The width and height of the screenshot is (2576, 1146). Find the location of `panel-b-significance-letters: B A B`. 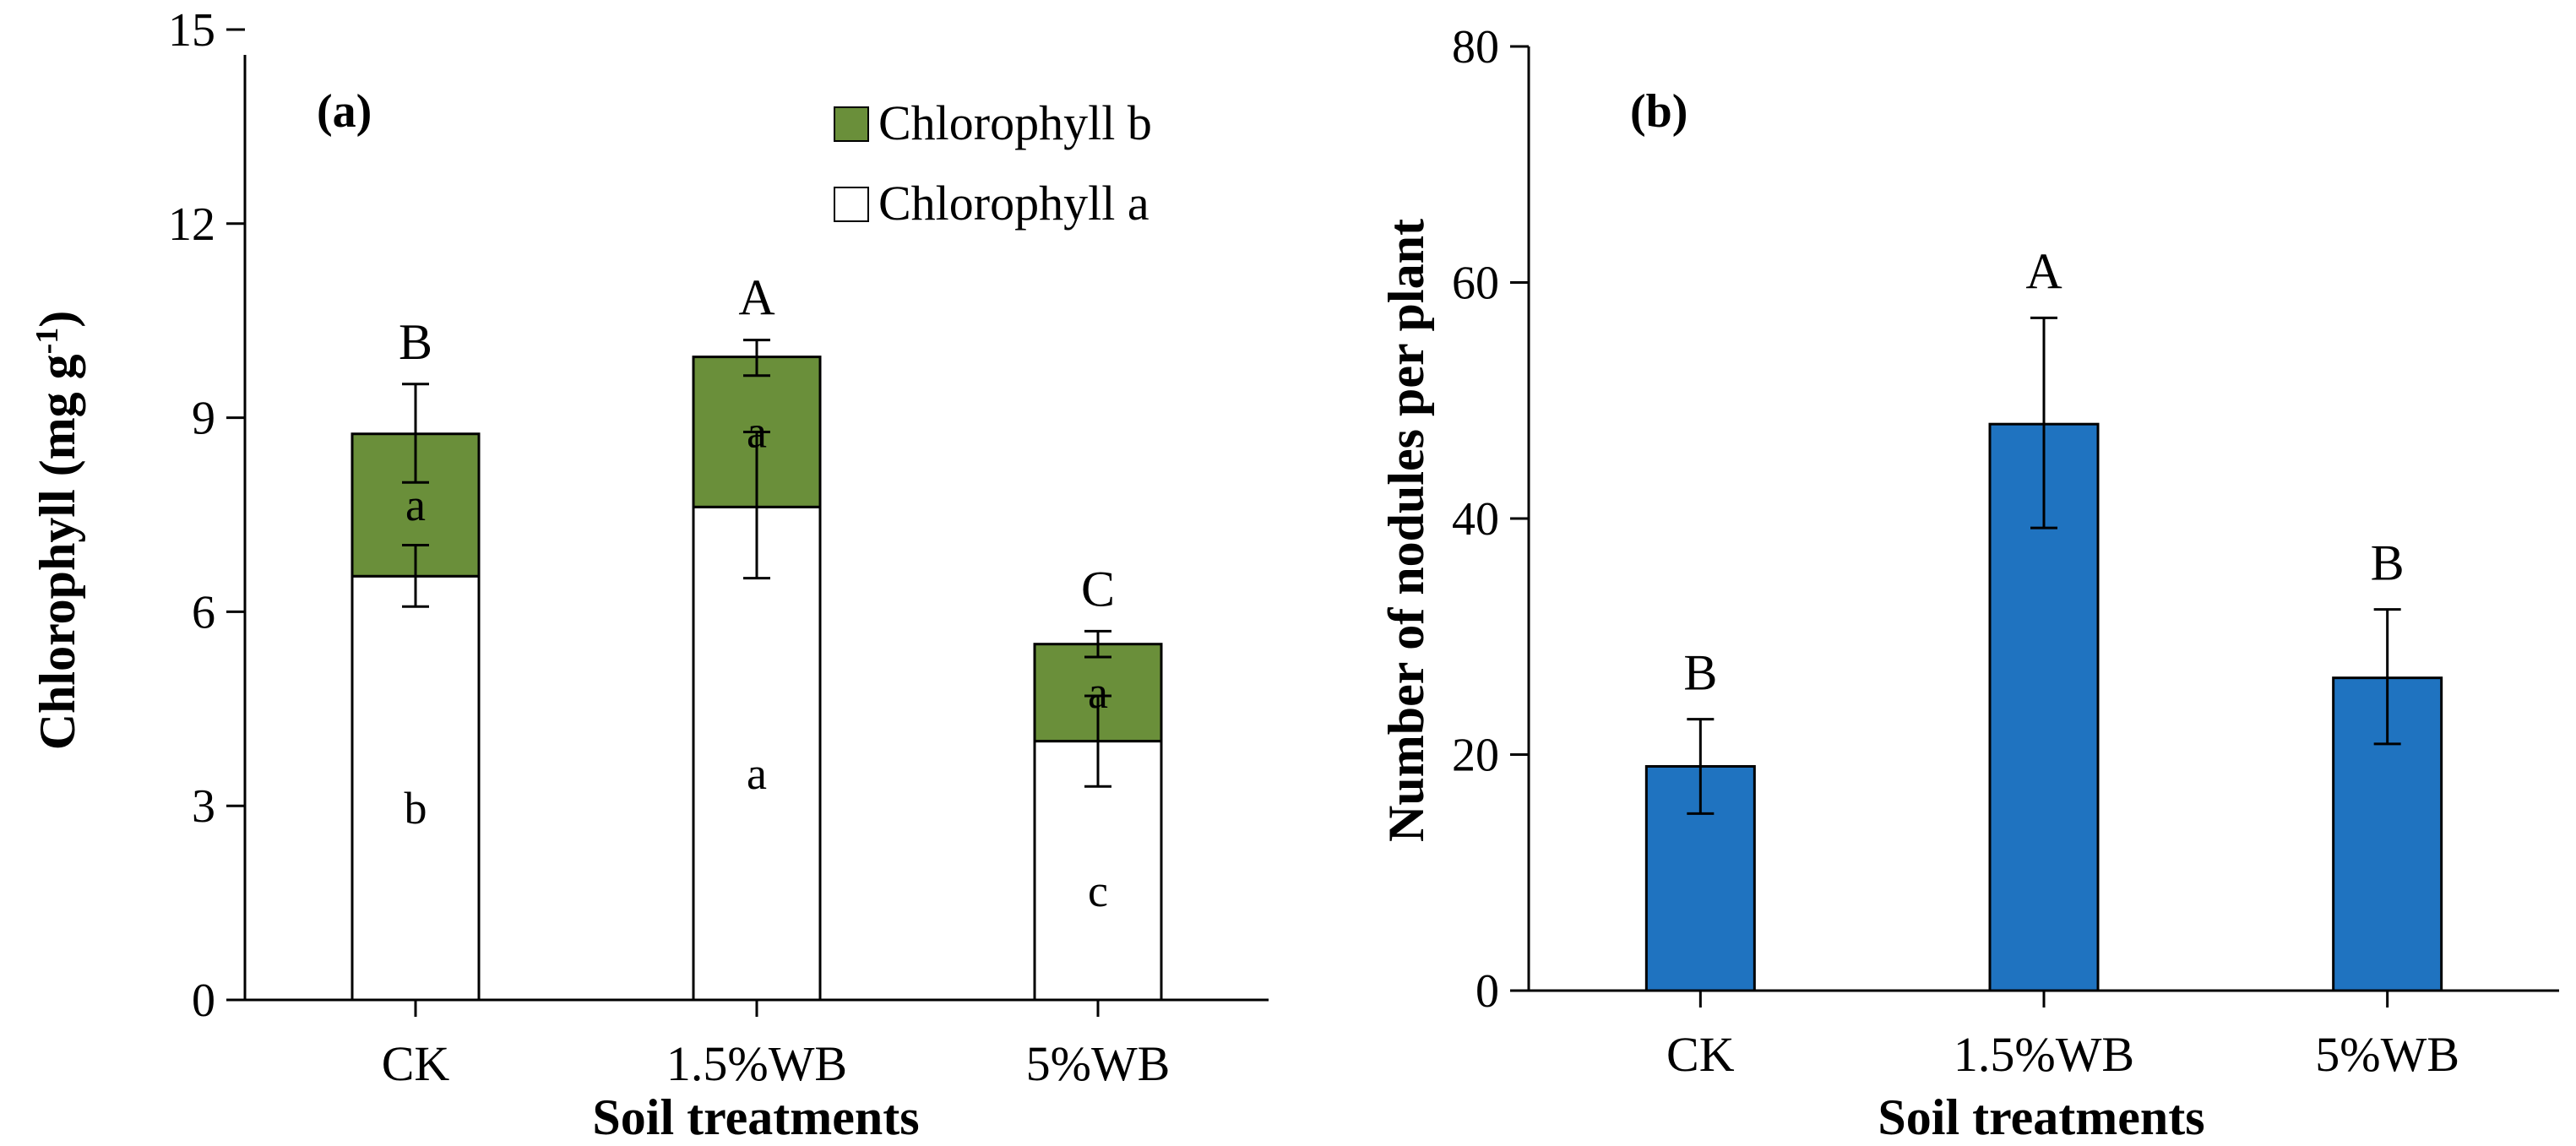

panel-b-significance-letters: B A B is located at coordinates (2043, 471).